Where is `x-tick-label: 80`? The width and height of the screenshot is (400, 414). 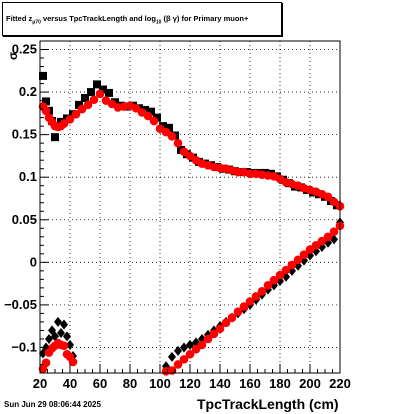 x-tick-label: 80 is located at coordinates (130, 383).